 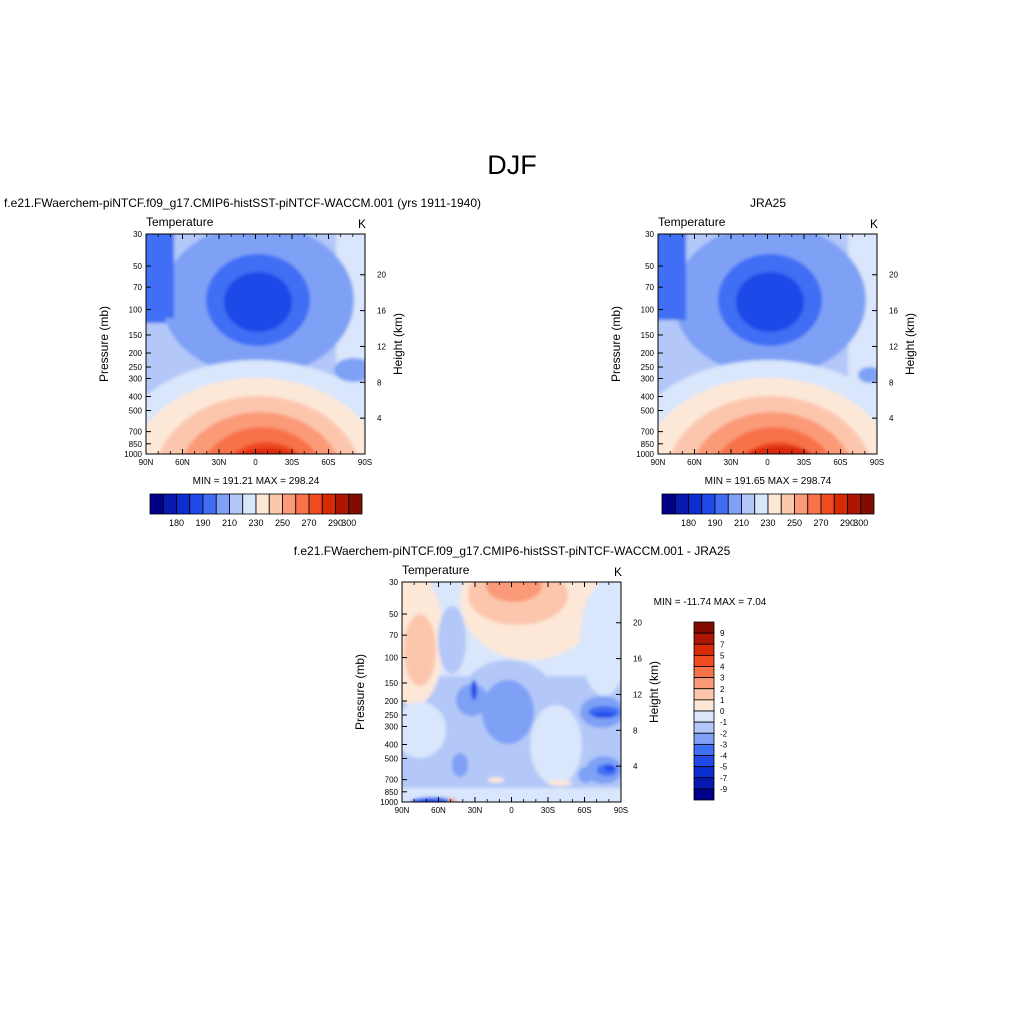 I want to click on height-tick-label: 8, so click(x=891, y=382).